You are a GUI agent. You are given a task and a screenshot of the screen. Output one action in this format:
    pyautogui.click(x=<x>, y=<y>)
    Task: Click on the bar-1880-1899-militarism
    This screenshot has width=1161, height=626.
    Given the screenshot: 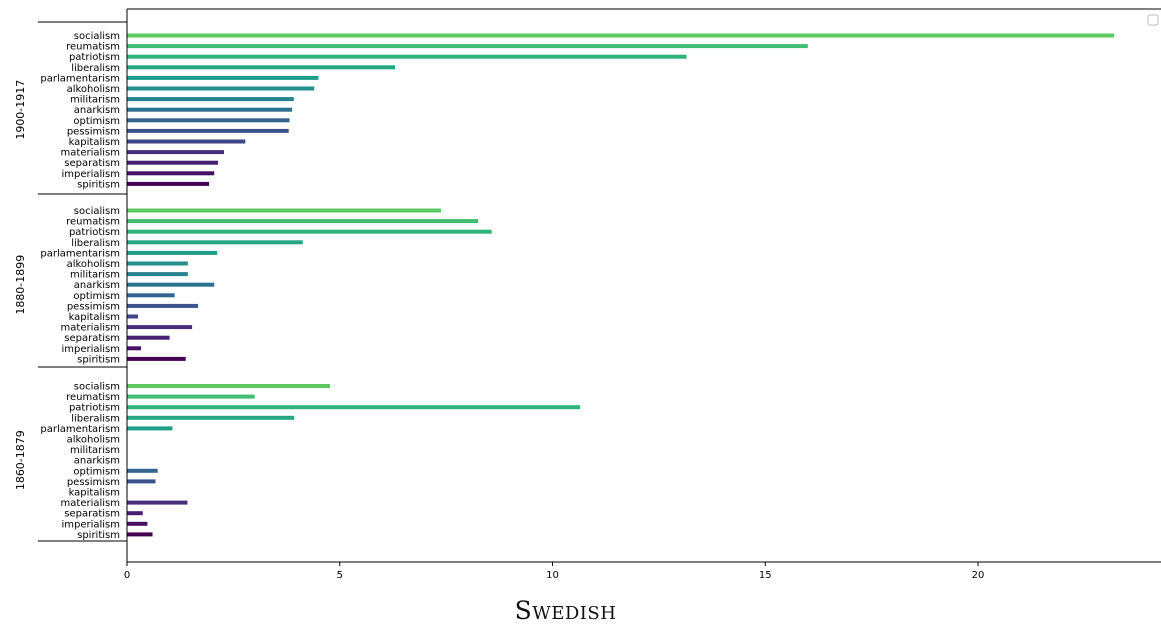 What is the action you would take?
    pyautogui.click(x=157, y=274)
    